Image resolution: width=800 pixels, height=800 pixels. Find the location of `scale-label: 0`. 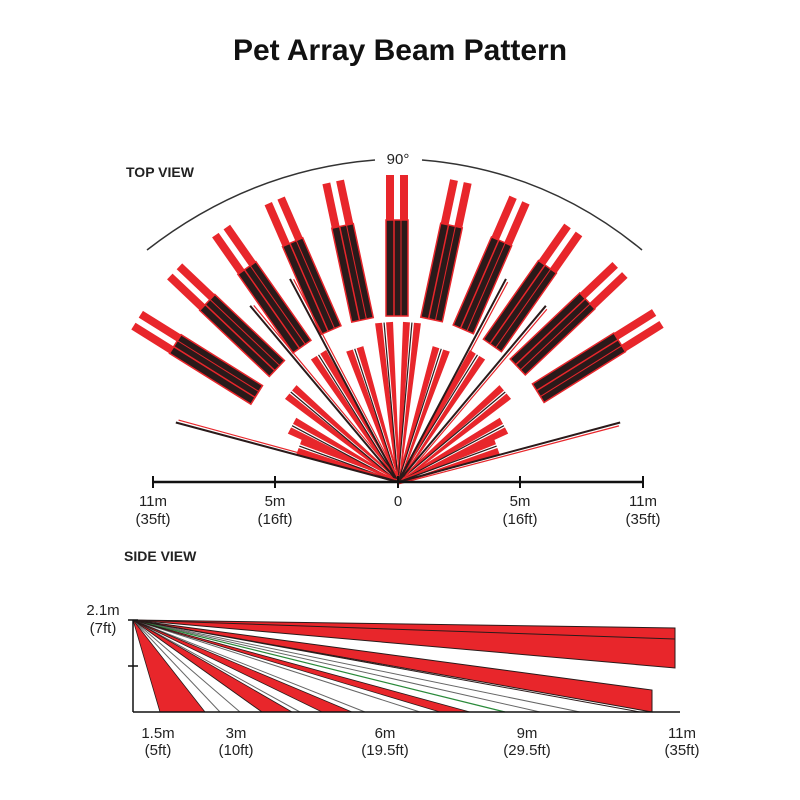

scale-label: 0 is located at coordinates (398, 501).